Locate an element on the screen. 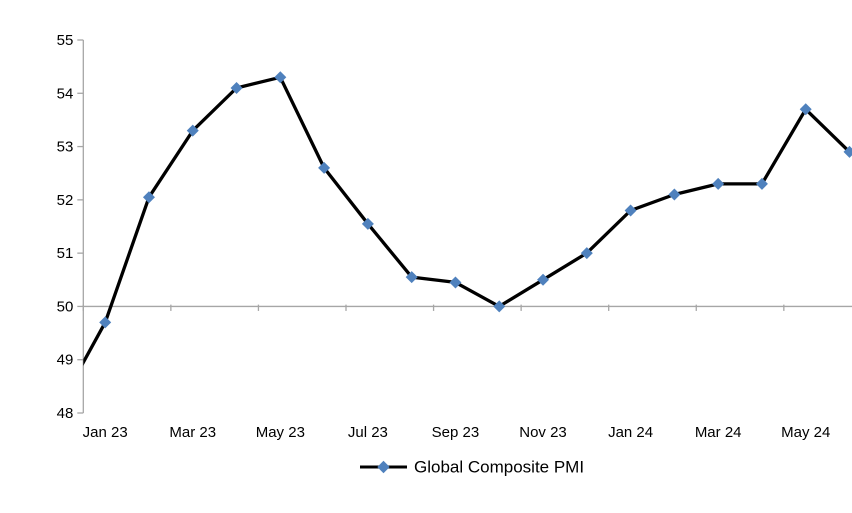 This screenshot has width=852, height=513. x-axis-tick-label: May 24 is located at coordinates (805, 432).